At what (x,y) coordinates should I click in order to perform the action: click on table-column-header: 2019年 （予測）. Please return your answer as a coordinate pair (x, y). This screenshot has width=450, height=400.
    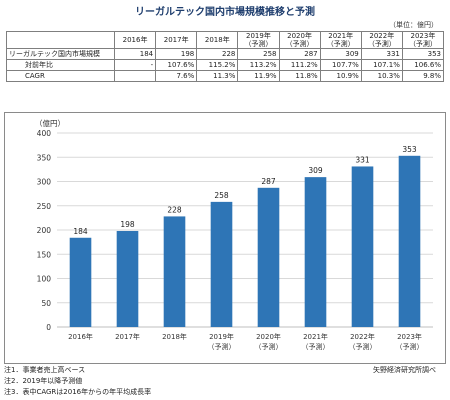
    Looking at the image, I should click on (258, 40).